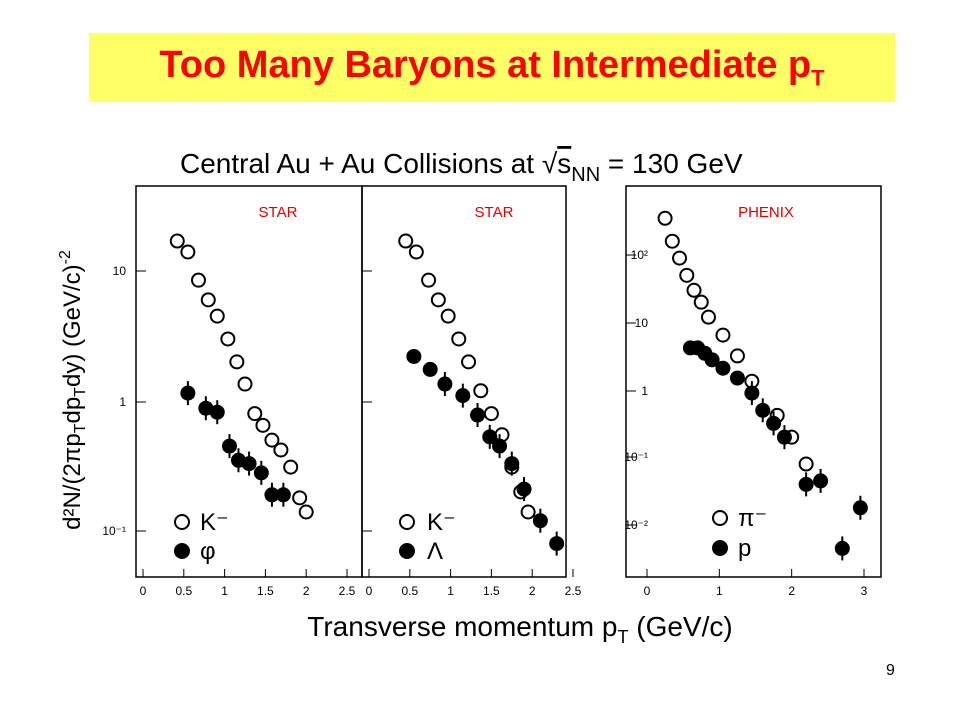  What do you see at coordinates (752, 518) in the screenshot?
I see `legend-label: π⁻` at bounding box center [752, 518].